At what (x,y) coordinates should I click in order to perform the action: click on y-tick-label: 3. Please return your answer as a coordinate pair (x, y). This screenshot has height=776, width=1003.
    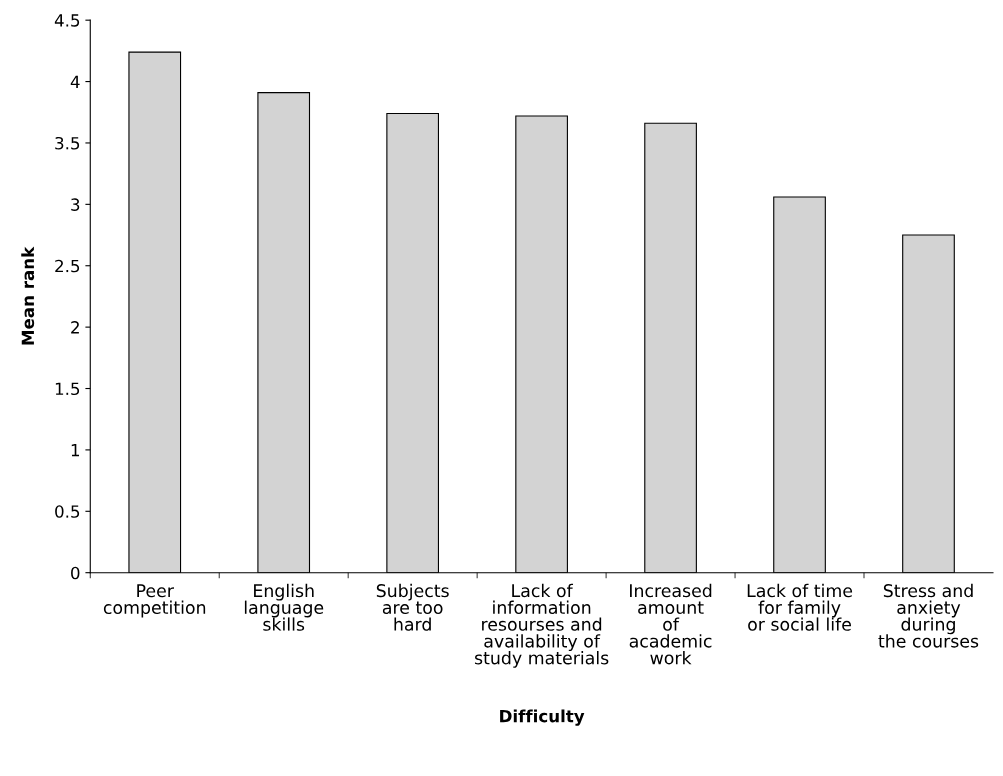
    Looking at the image, I should click on (75, 204).